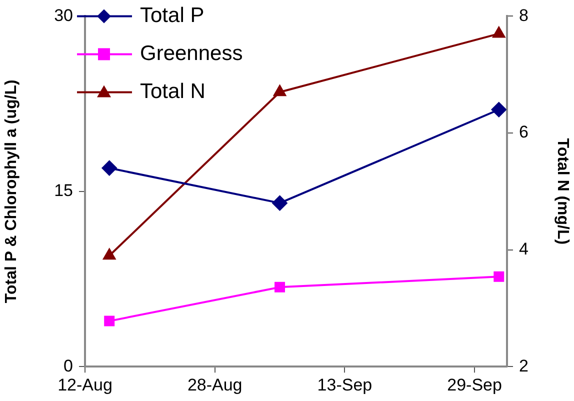  I want to click on y-tick-label: 15, so click(63, 190).